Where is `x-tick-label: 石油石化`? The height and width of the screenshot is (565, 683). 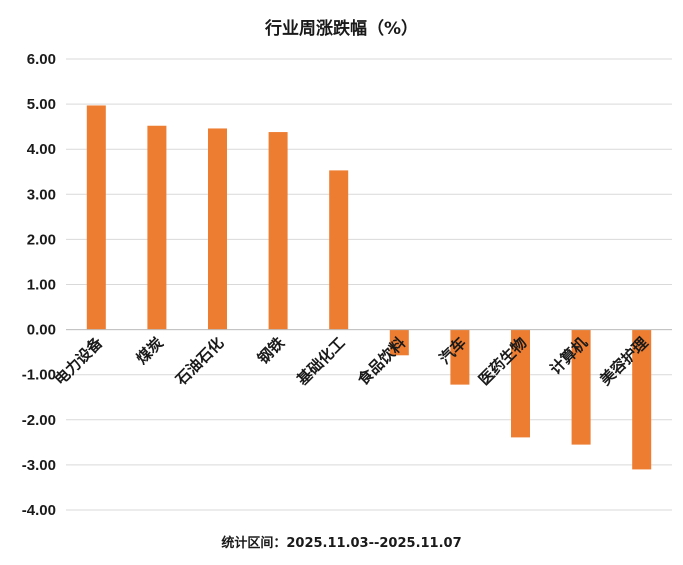 x-tick-label: 石油石化 is located at coordinates (199, 362).